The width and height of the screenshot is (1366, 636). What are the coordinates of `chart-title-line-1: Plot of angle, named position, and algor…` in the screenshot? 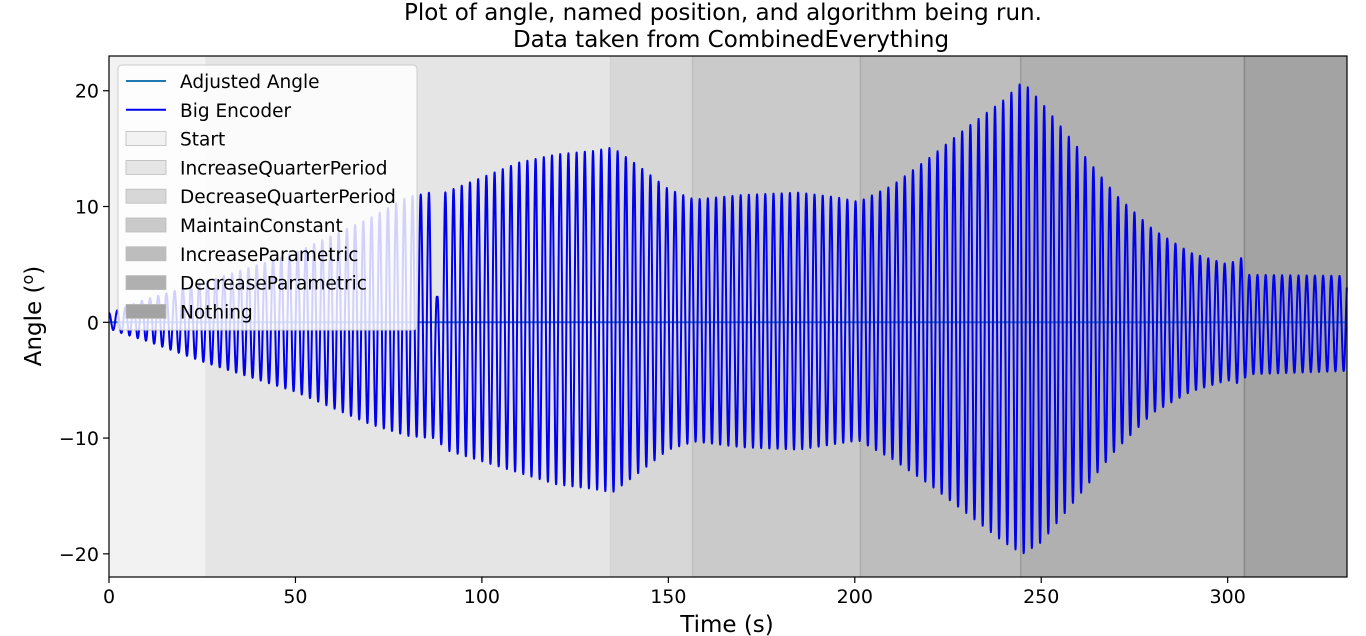 It's located at (723, 13).